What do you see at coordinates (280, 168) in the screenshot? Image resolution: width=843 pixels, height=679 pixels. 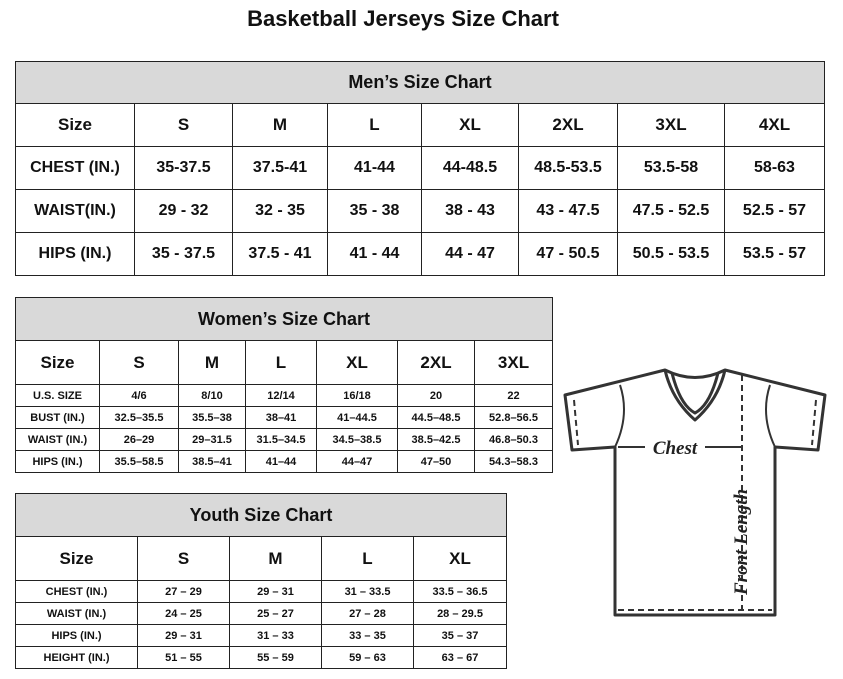 I see `table-cell: 37.5-41` at bounding box center [280, 168].